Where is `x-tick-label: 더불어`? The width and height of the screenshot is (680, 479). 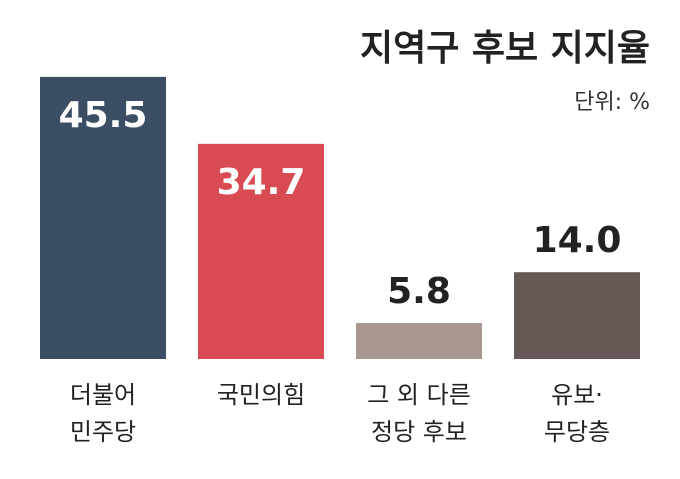 x-tick-label: 더불어 is located at coordinates (103, 395).